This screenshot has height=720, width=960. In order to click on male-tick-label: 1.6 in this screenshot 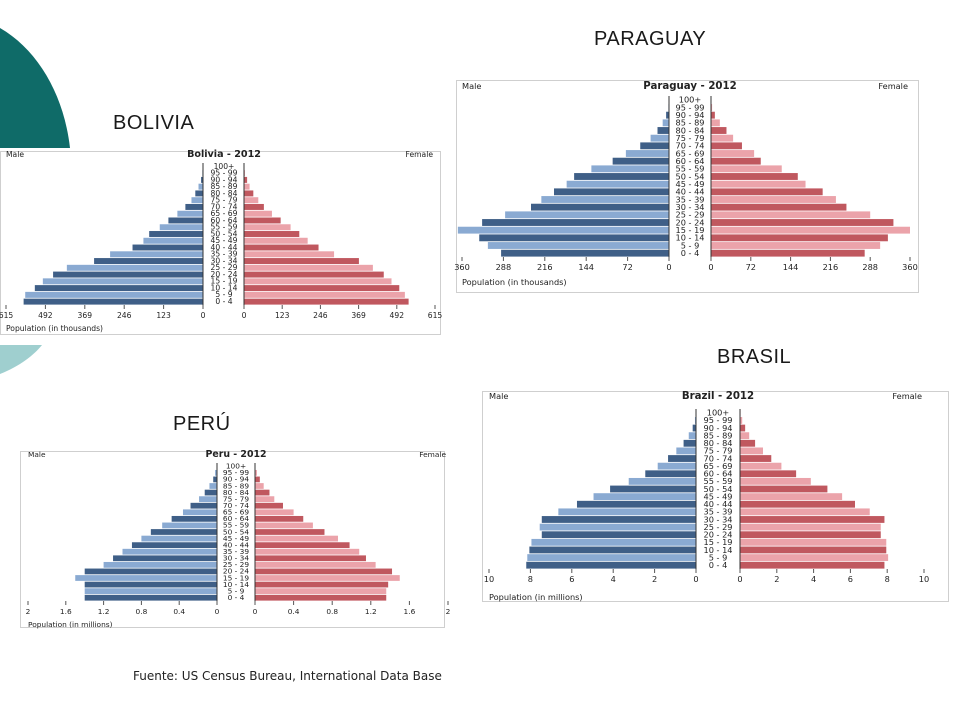, I will do `click(66, 611)`.